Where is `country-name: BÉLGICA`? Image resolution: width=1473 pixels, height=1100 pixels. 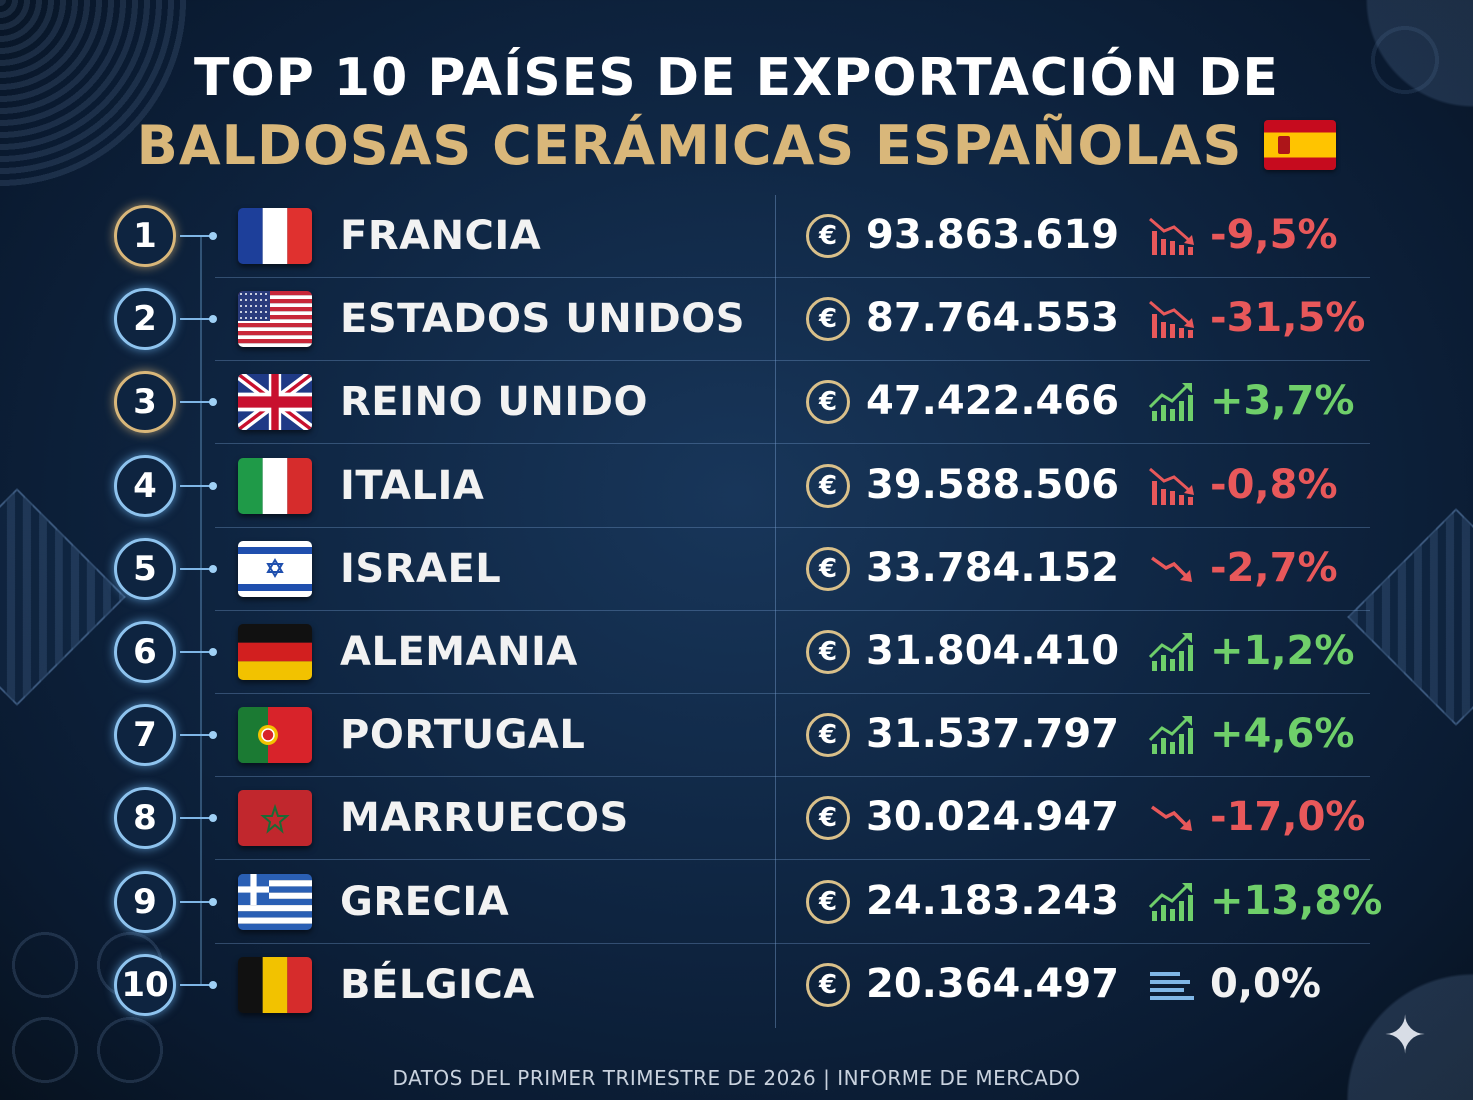 country-name: BÉLGICA is located at coordinates (437, 984).